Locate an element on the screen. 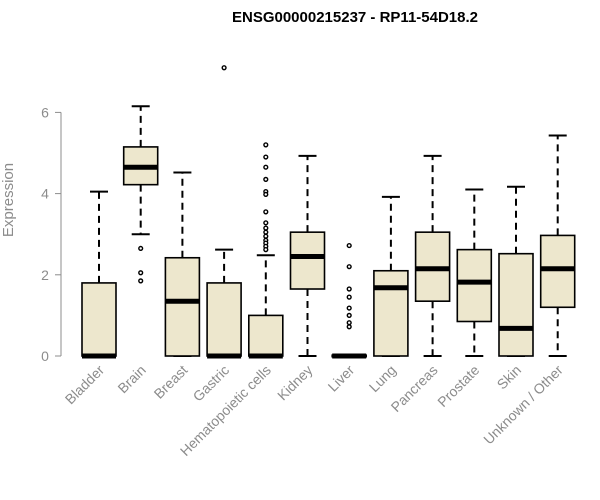 This screenshot has width=600, height=500. box-group-liver is located at coordinates (349, 300).